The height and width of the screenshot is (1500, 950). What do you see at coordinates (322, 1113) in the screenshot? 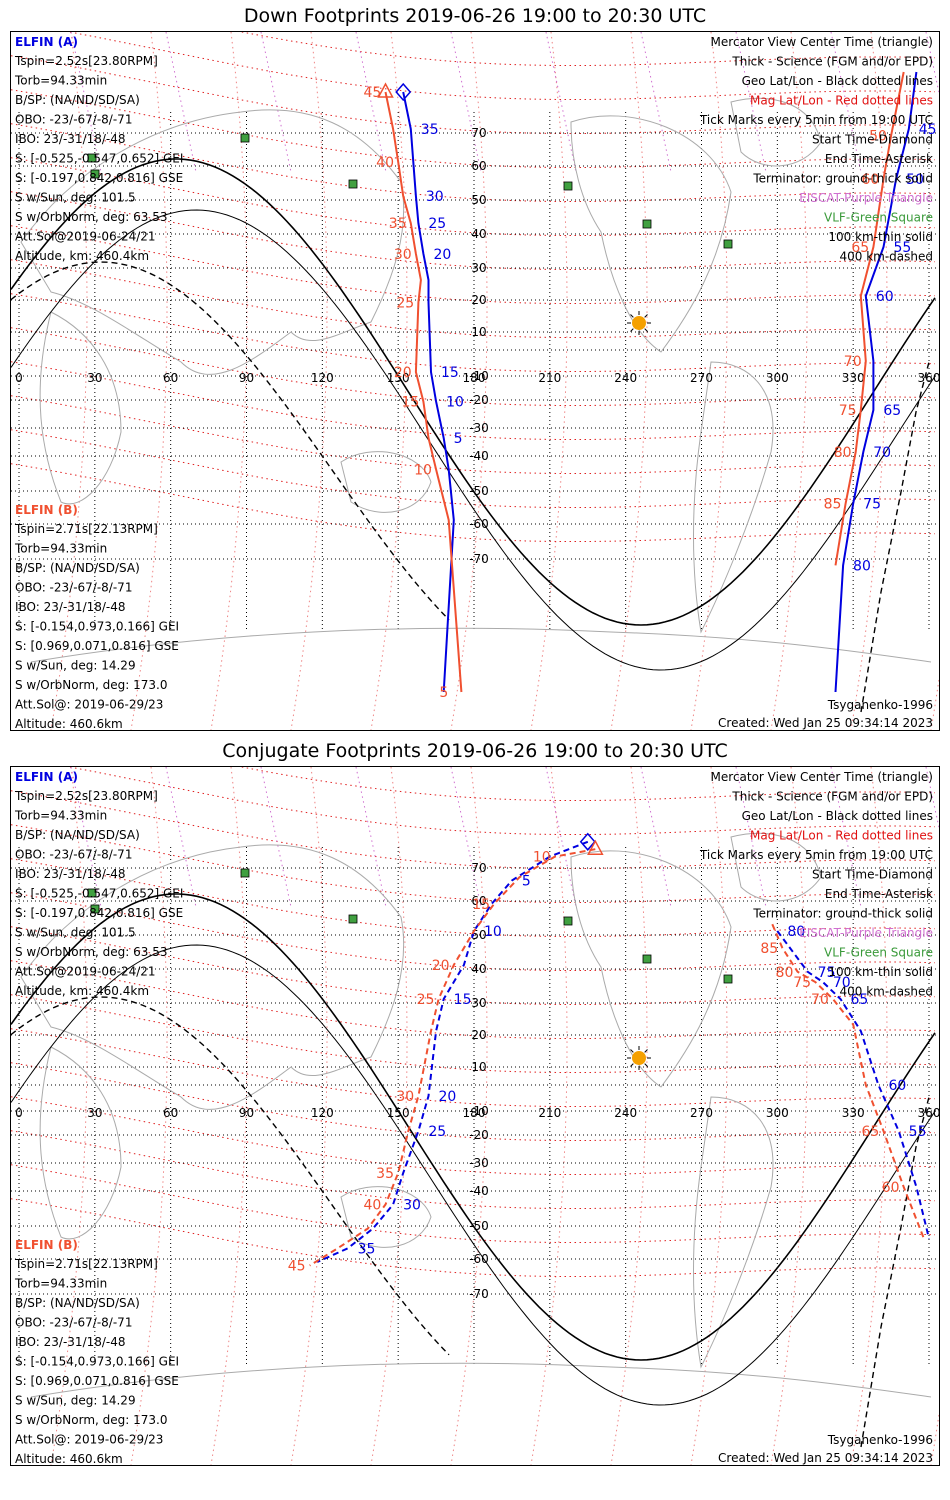
I see `lon-tick-label: 120` at bounding box center [322, 1113].